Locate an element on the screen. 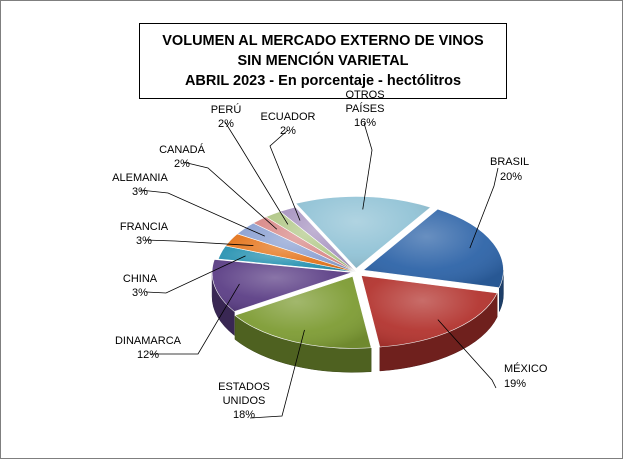 Image resolution: width=623 pixels, height=459 pixels. slice-name-2: UNIDOS is located at coordinates (244, 401).